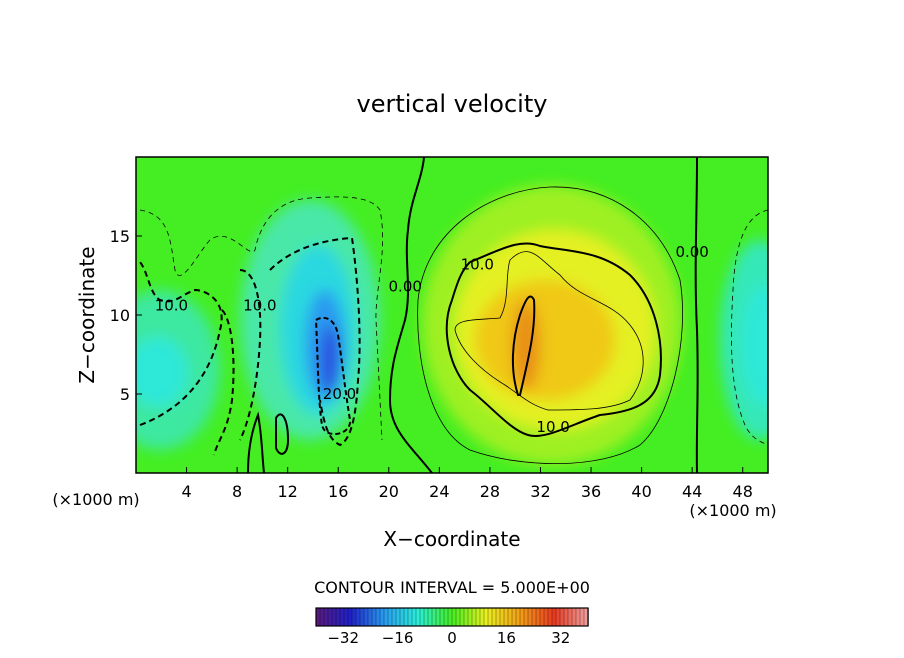 This screenshot has width=904, height=658. What do you see at coordinates (451, 539) in the screenshot?
I see `x-axis-label: X−coordinate` at bounding box center [451, 539].